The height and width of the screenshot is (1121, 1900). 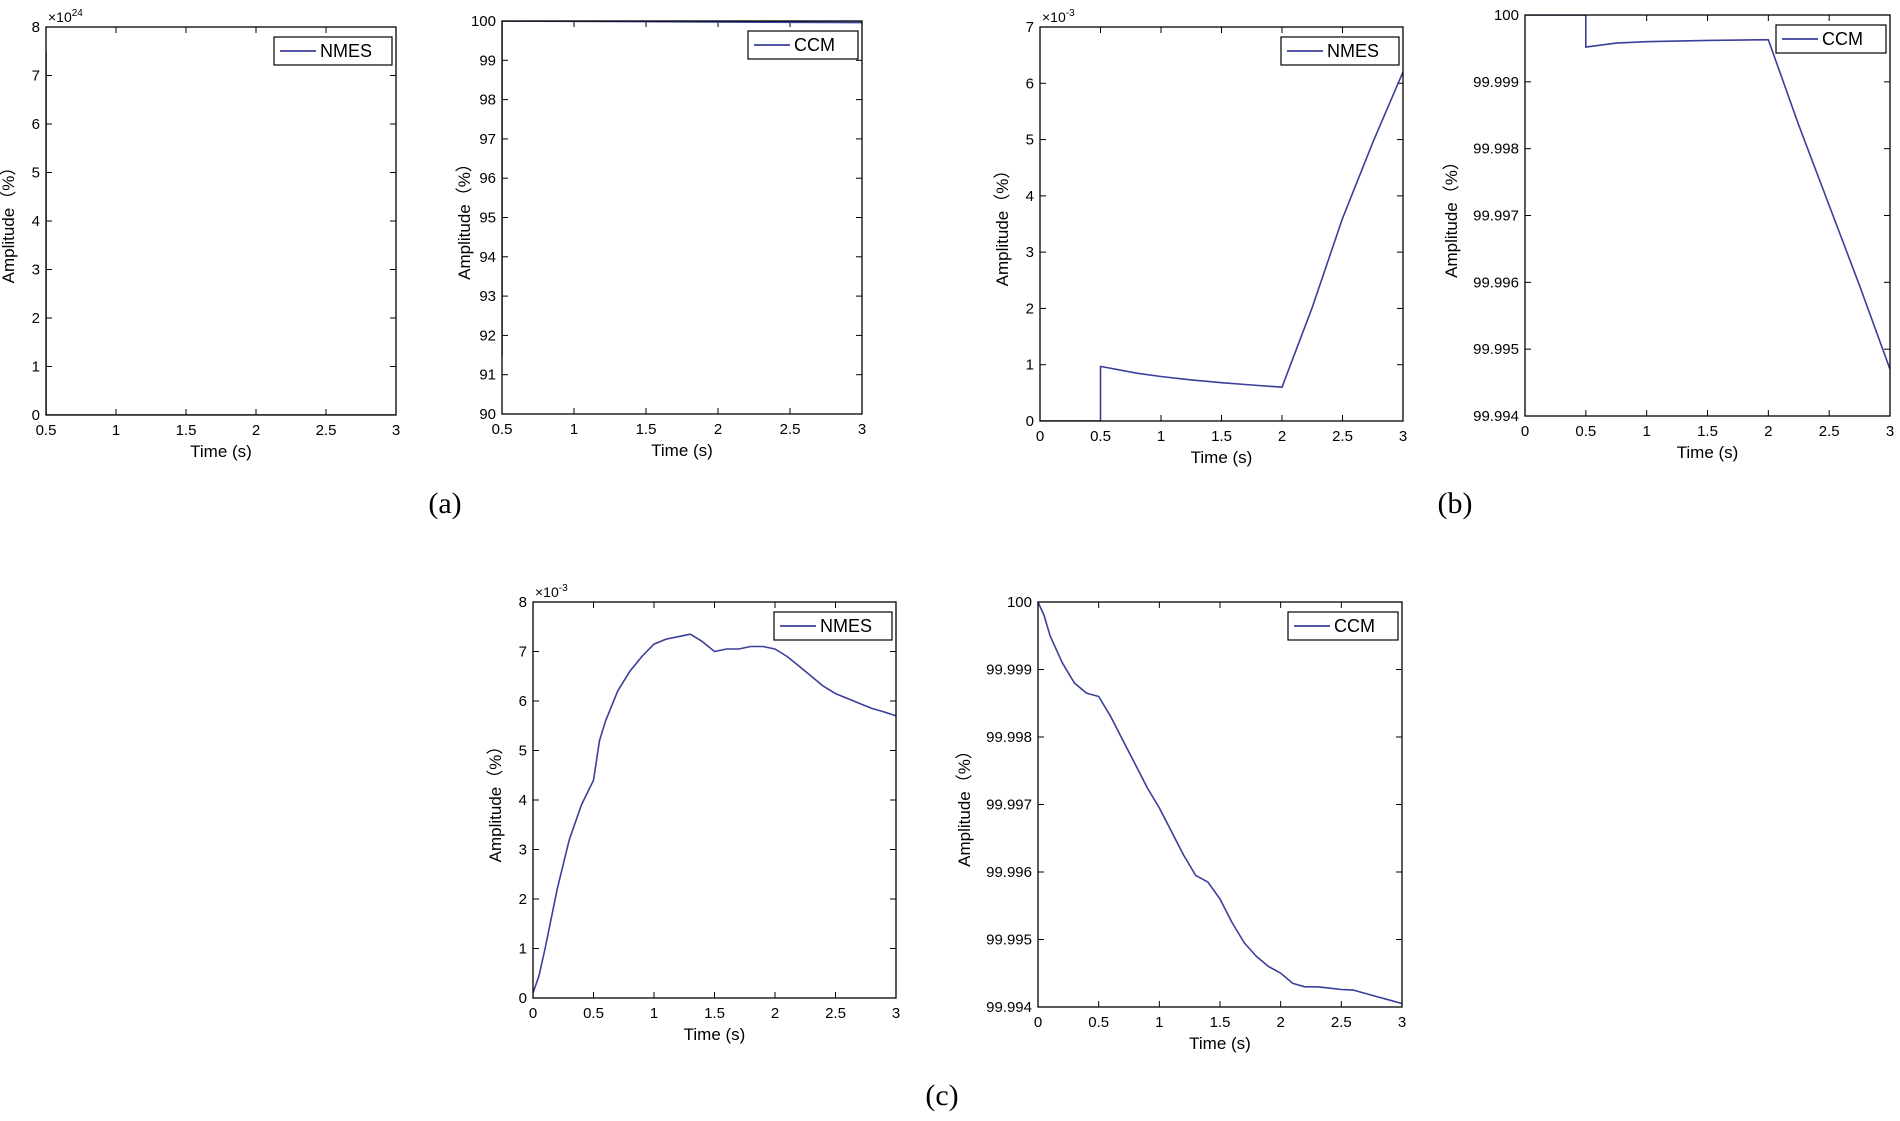 What do you see at coordinates (36, 76) in the screenshot?
I see `y-tick-label: 7` at bounding box center [36, 76].